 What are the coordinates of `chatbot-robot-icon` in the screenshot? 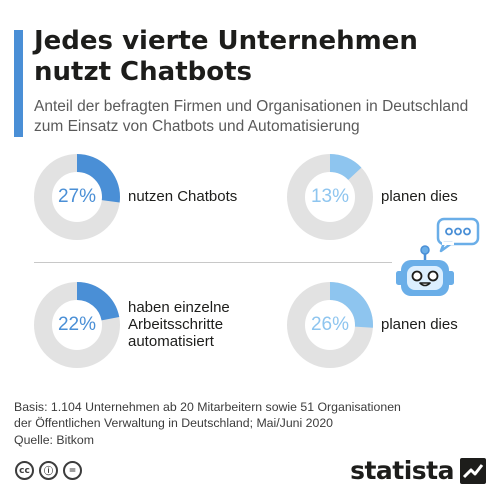 It's located at (438, 256).